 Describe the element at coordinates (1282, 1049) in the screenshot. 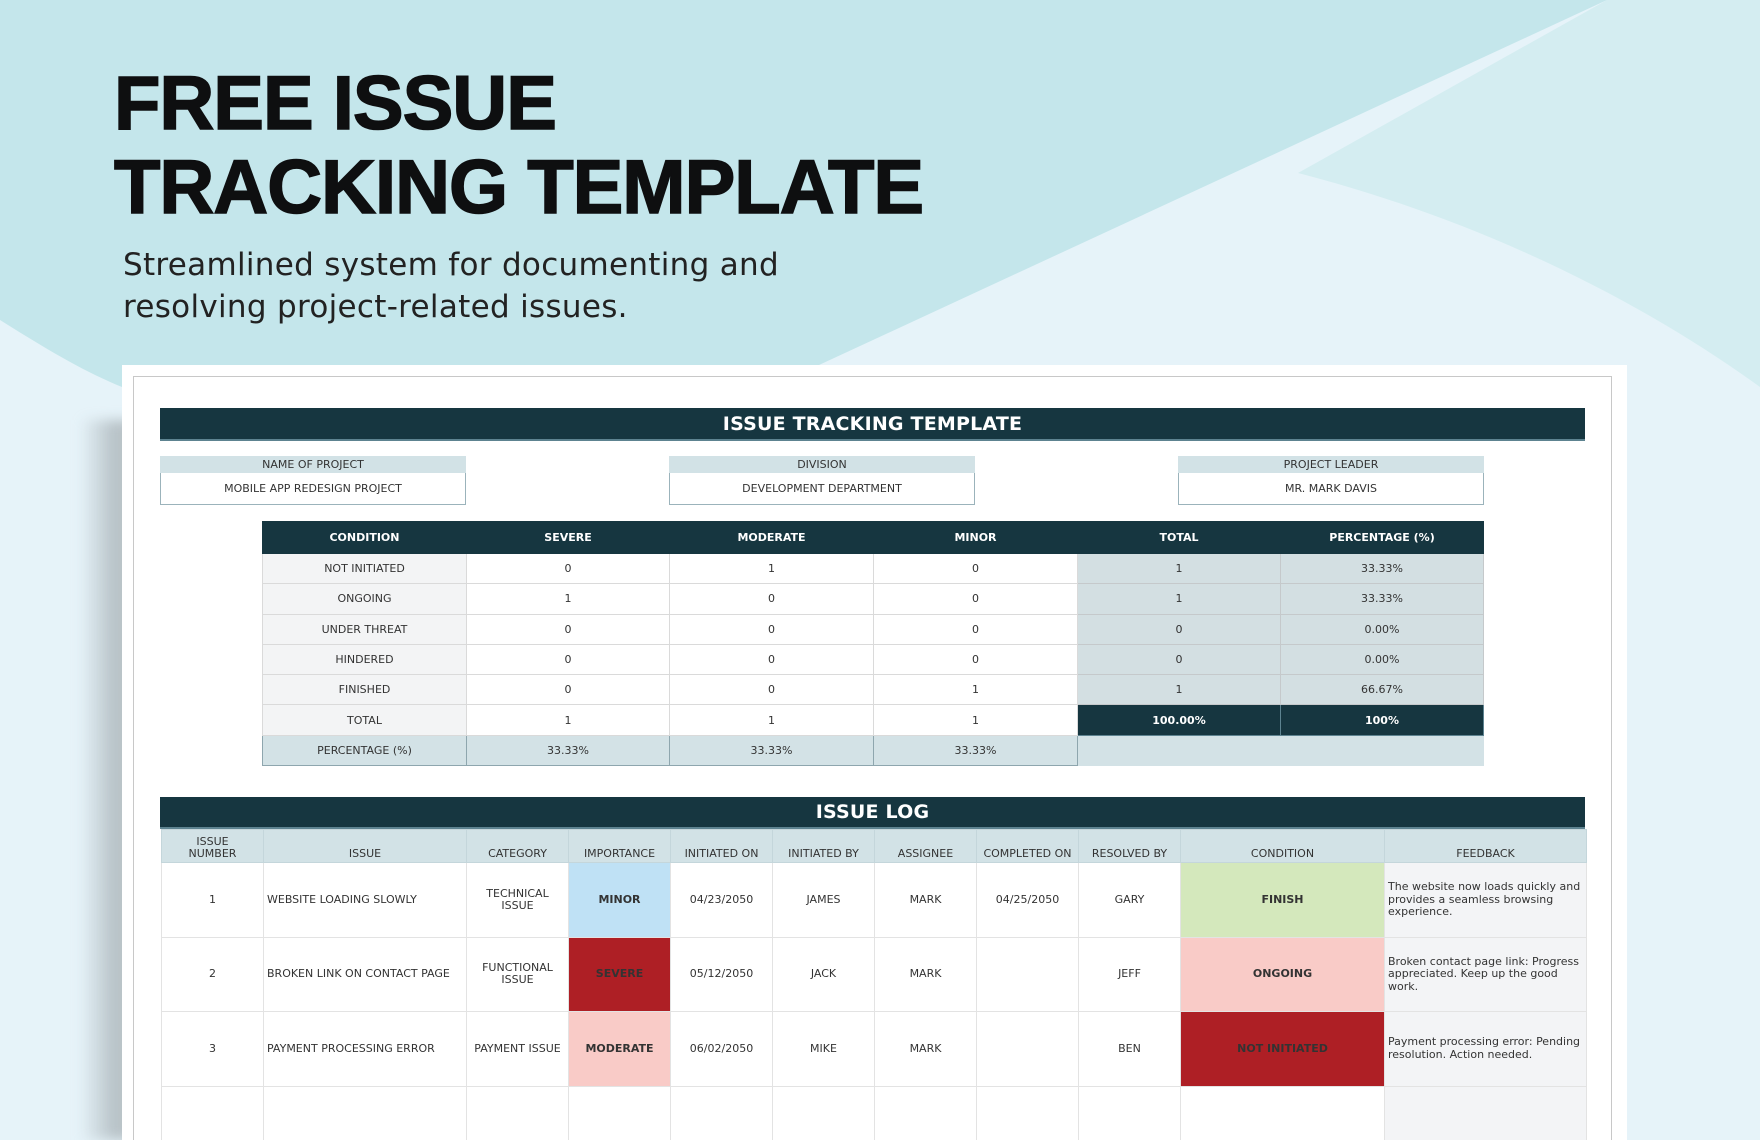

I see `condition-badge: NOT INITIATED` at that location.